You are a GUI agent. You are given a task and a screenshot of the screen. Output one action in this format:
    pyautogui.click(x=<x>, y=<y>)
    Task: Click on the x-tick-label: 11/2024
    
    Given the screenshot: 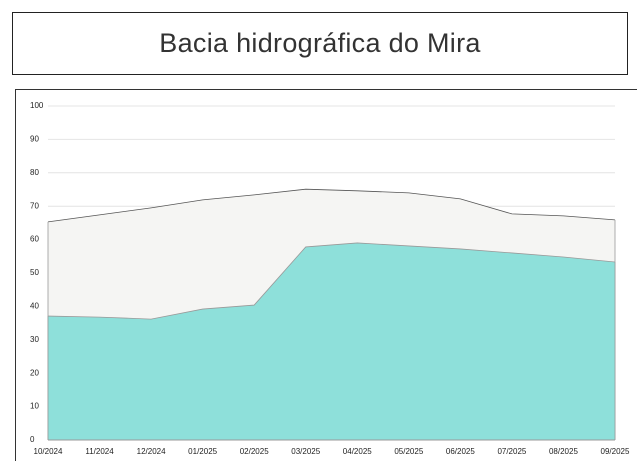 What is the action you would take?
    pyautogui.click(x=99, y=451)
    